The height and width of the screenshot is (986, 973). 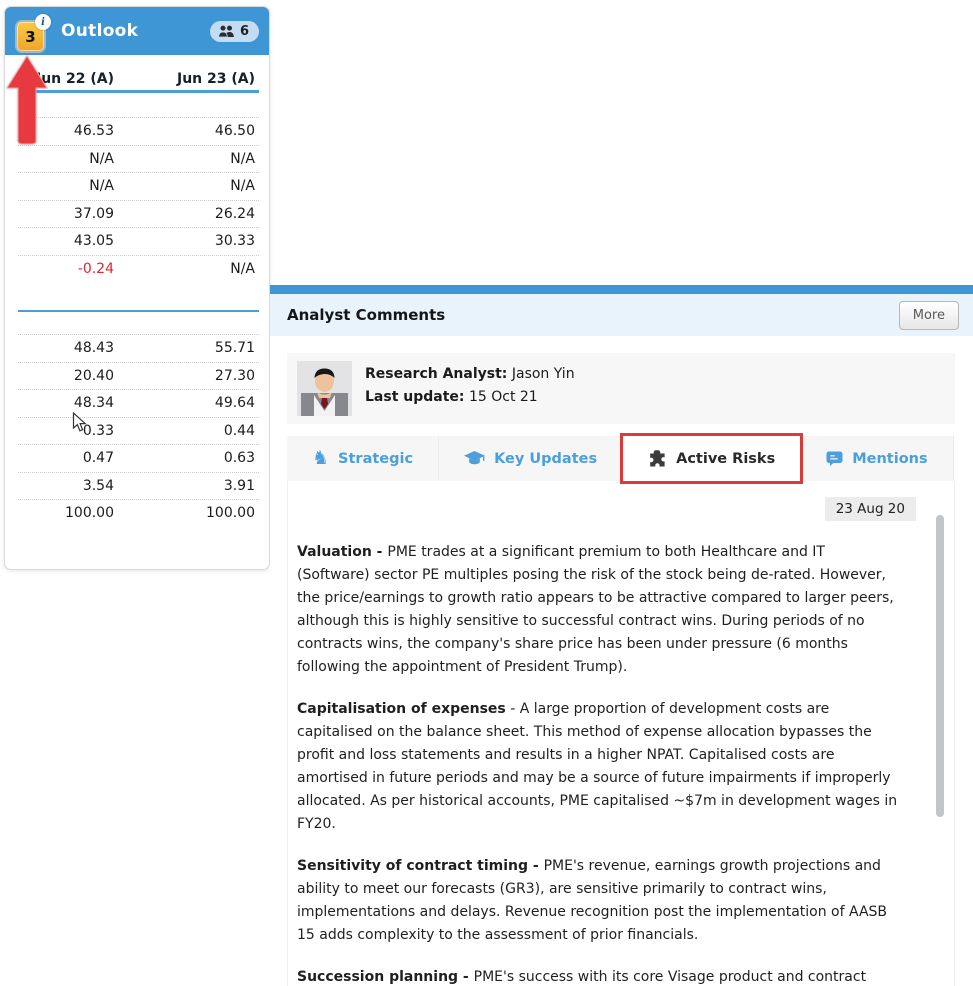 I want to click on badge-count: 3, so click(x=30, y=36).